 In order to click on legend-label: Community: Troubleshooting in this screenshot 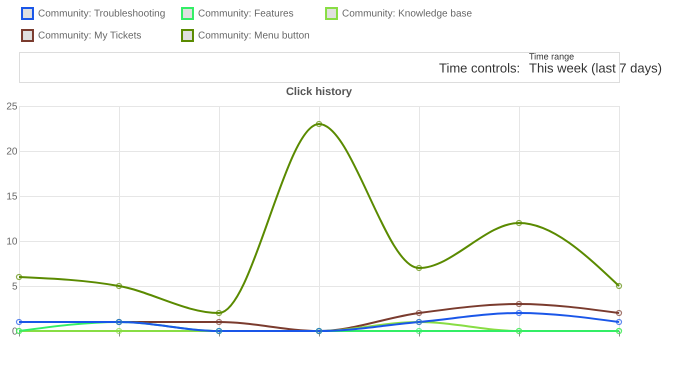, I will do `click(102, 14)`.